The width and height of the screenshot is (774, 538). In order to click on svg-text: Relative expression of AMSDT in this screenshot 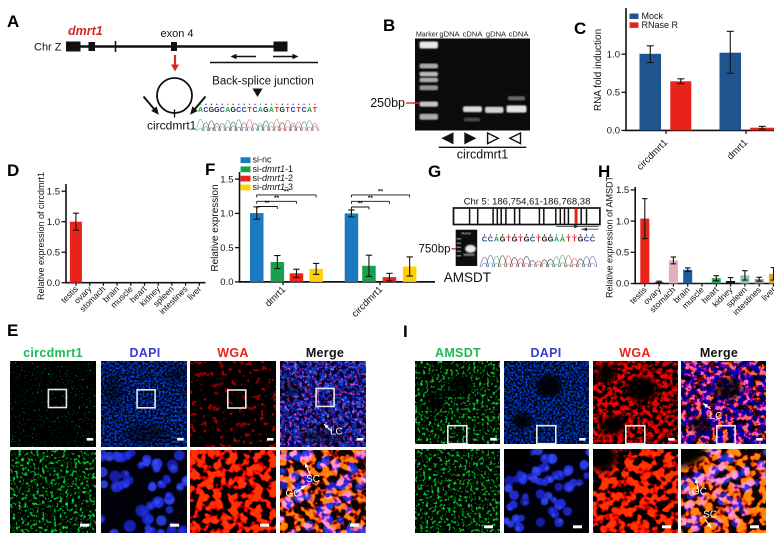, I will do `click(610, 236)`.